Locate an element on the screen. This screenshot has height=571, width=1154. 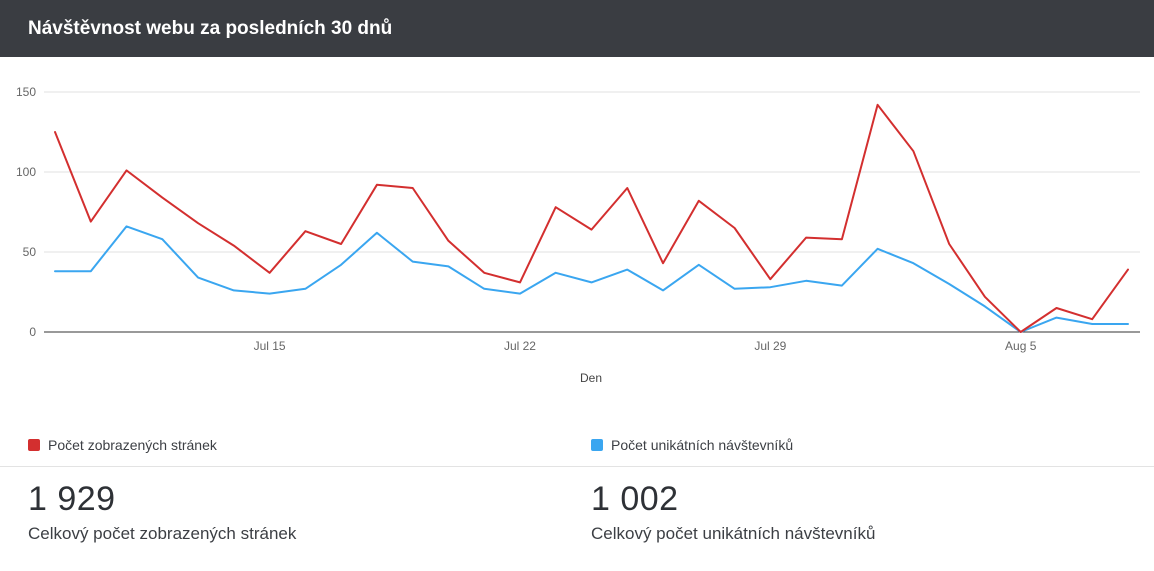
legend-swatch-red is located at coordinates (34, 445).